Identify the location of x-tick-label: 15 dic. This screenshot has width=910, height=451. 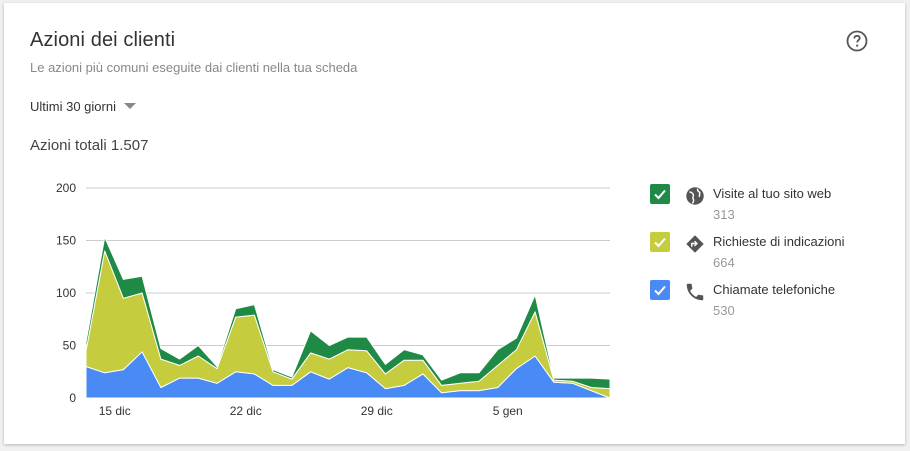
(115, 411).